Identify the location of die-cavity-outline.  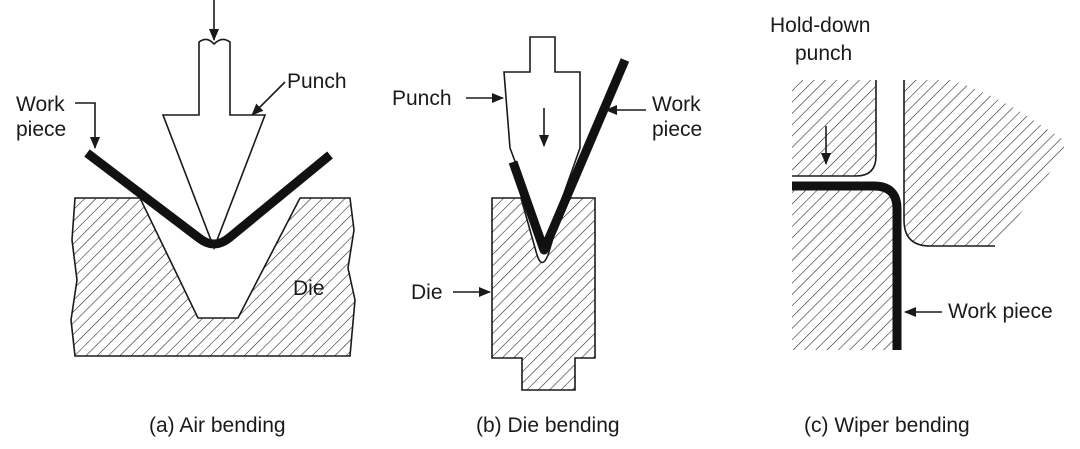
(543, 230).